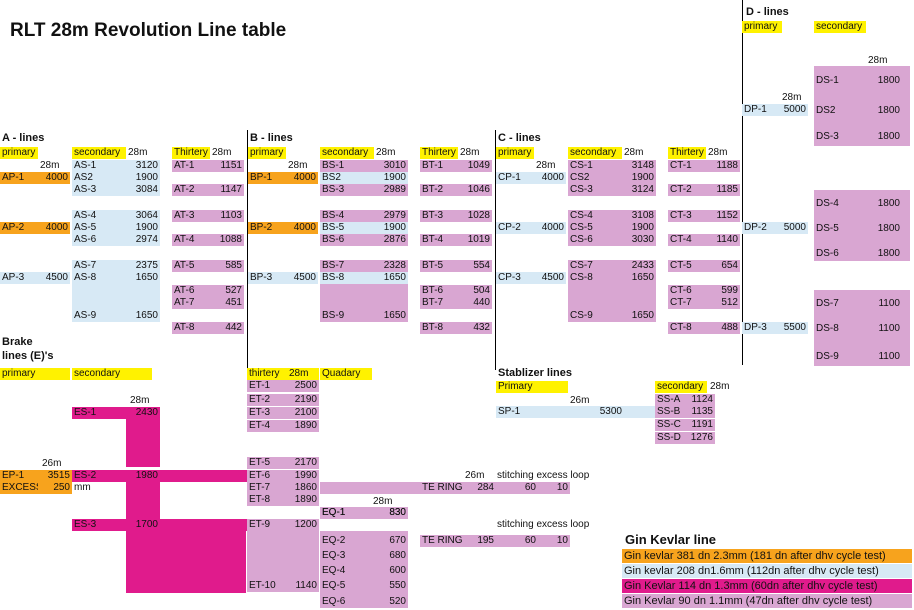  I want to click on b-secondary-value: 1650, so click(394, 315).